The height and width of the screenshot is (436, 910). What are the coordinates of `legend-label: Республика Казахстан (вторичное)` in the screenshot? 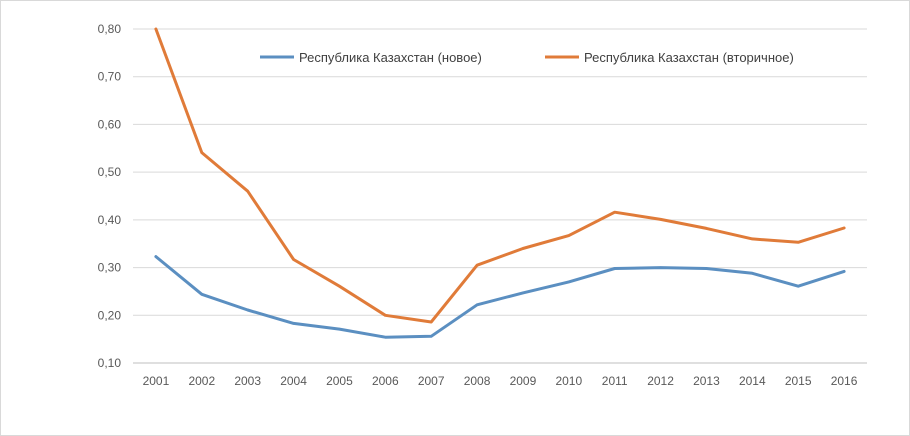 It's located at (689, 57).